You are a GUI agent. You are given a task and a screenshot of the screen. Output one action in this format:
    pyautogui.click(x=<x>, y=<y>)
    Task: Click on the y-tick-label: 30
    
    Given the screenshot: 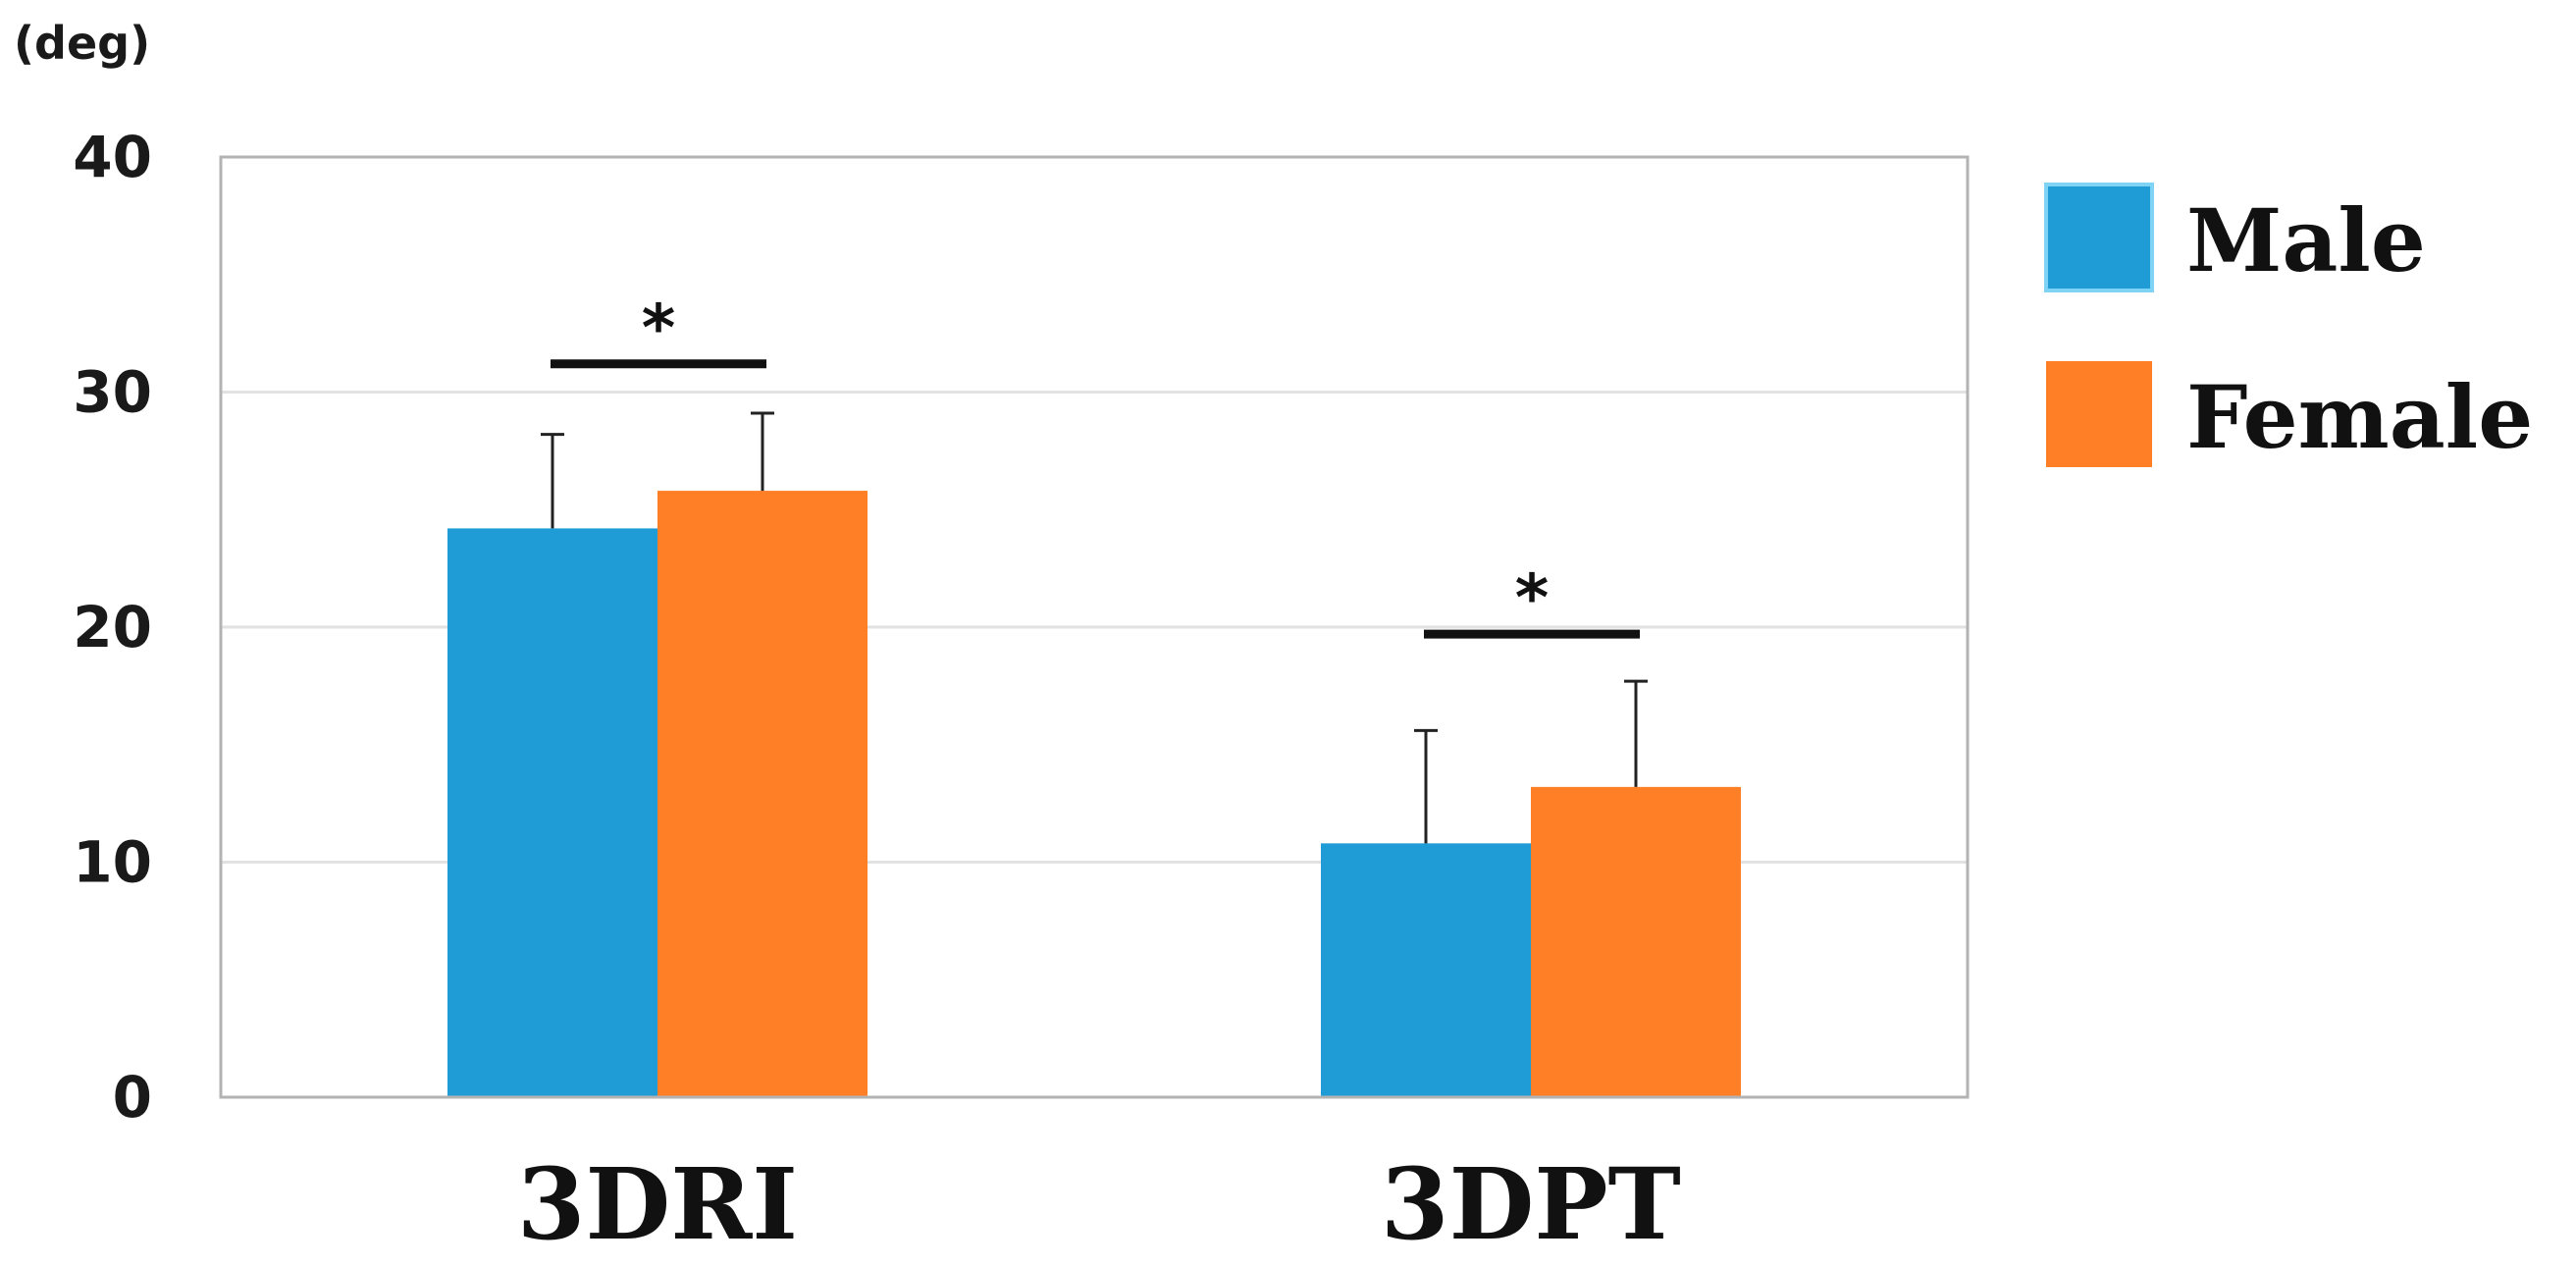 What is the action you would take?
    pyautogui.click(x=112, y=392)
    